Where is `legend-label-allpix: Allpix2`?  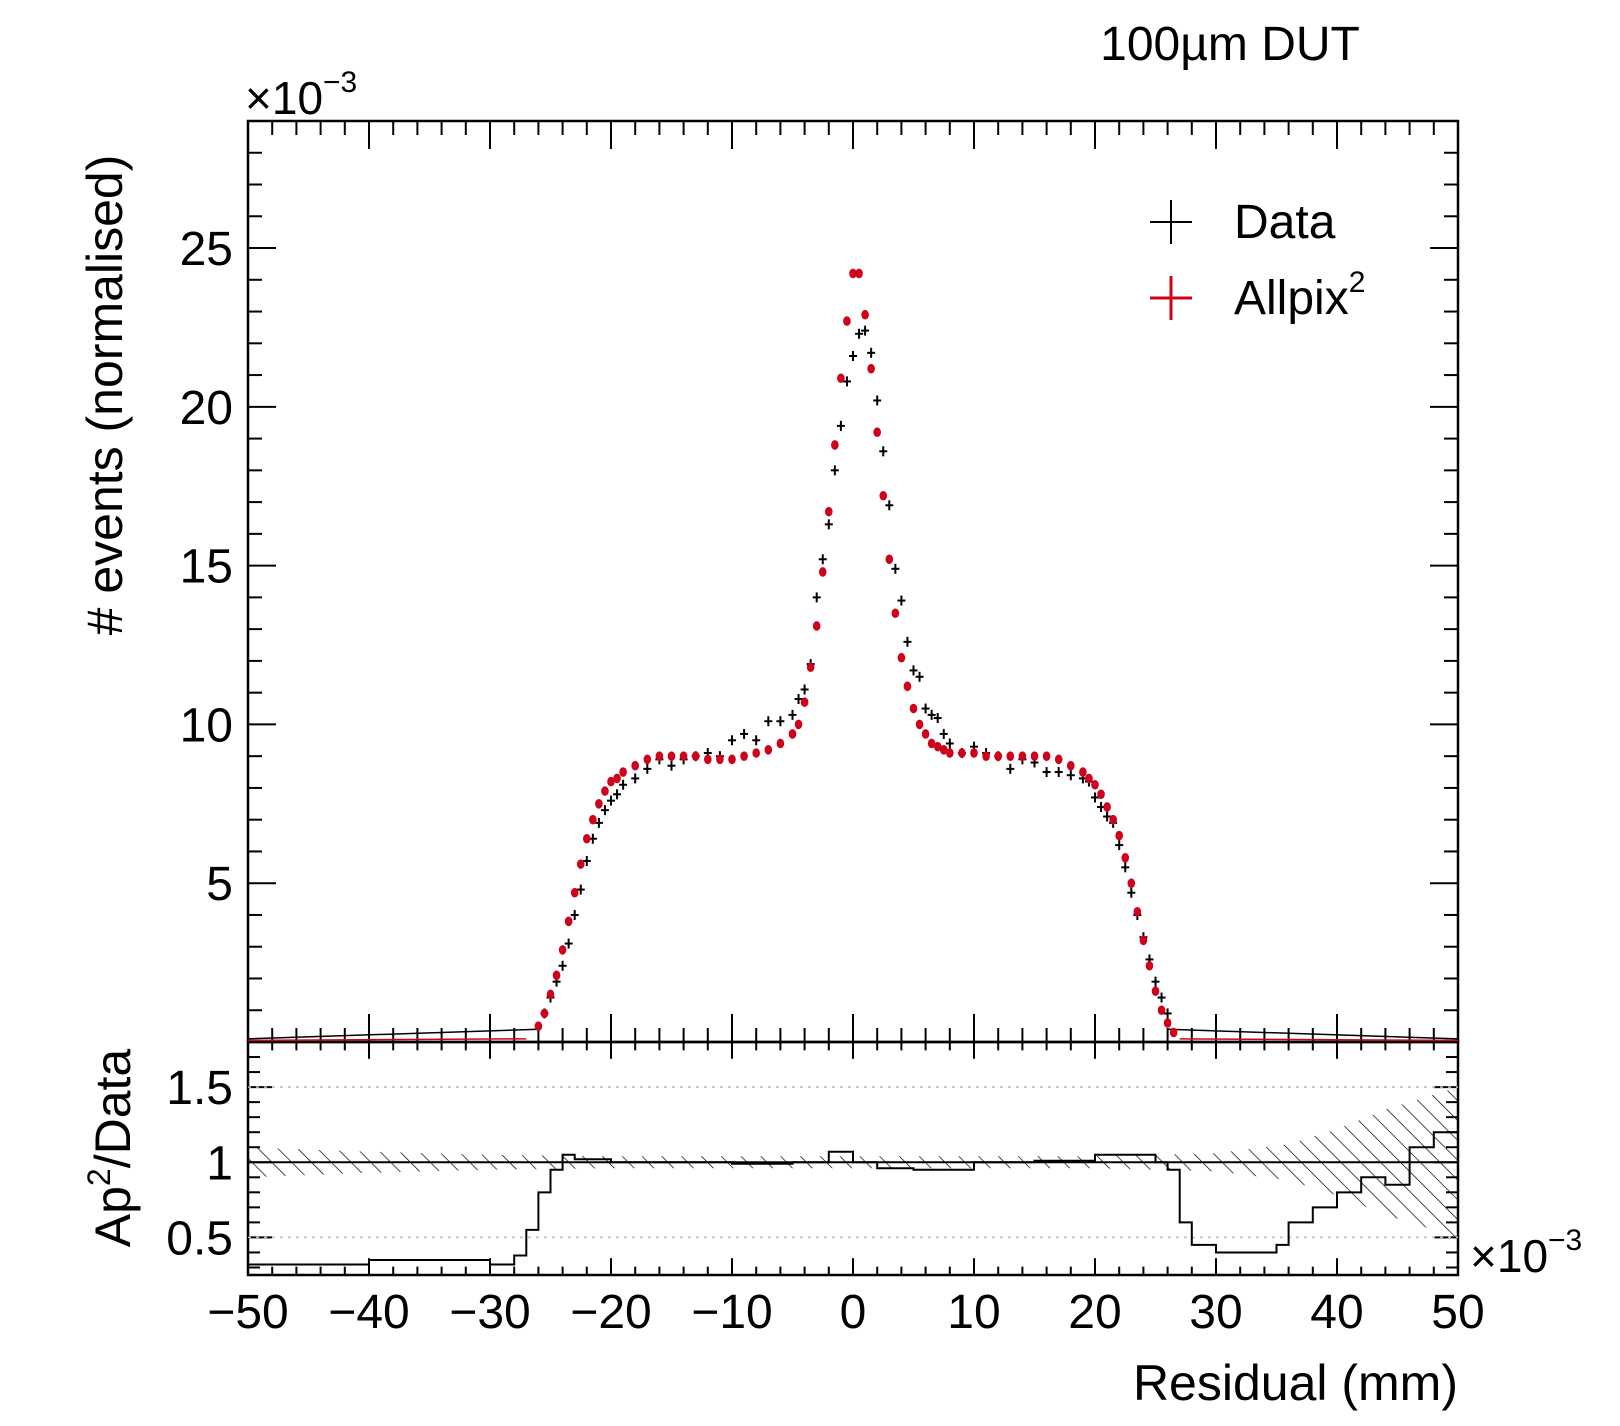 legend-label-allpix: Allpix2 is located at coordinates (1299, 295).